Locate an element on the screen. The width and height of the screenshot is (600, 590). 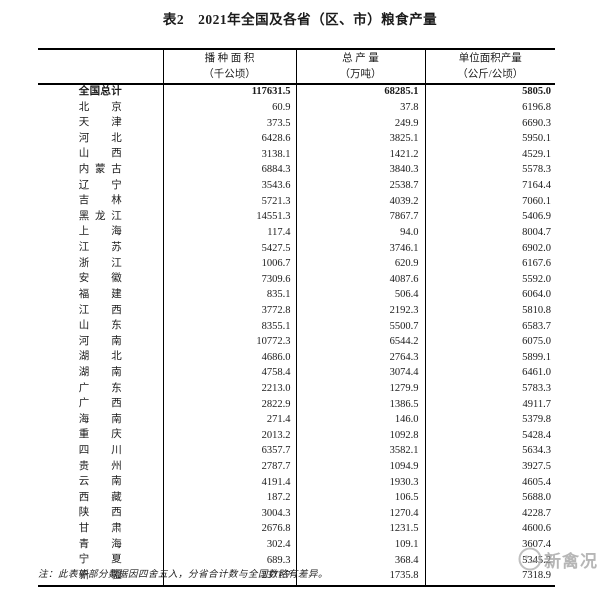
sown-area-cell: 3772.8 is located at coordinates (230, 311).